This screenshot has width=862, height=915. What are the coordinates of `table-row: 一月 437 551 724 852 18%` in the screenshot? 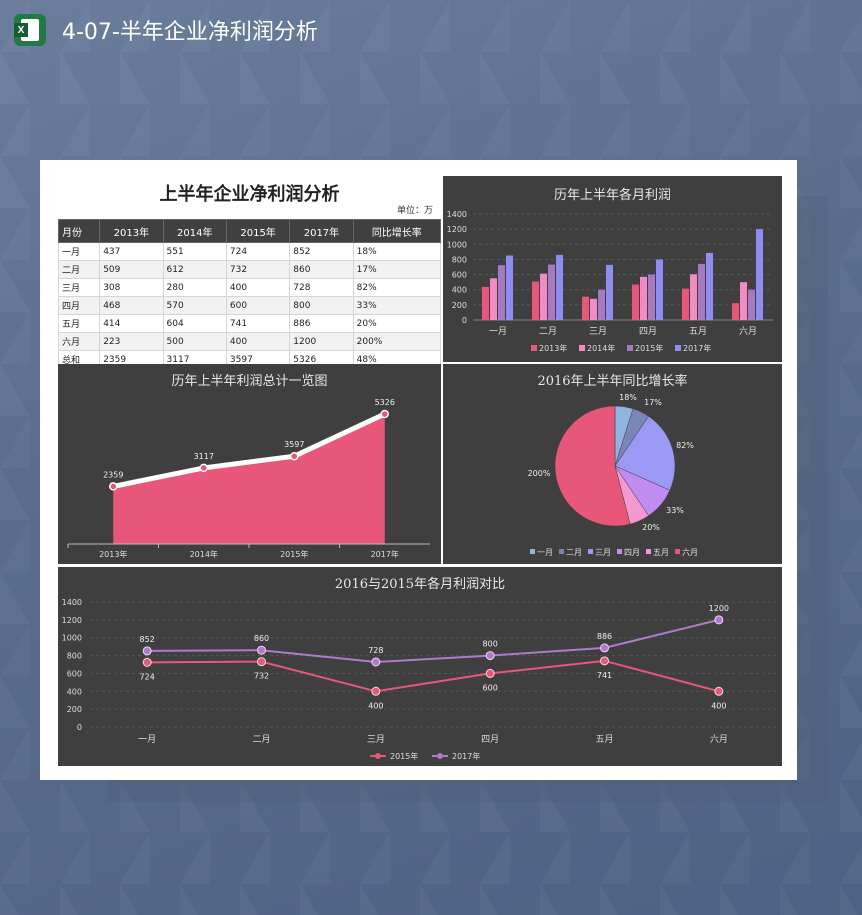 It's located at (249, 251).